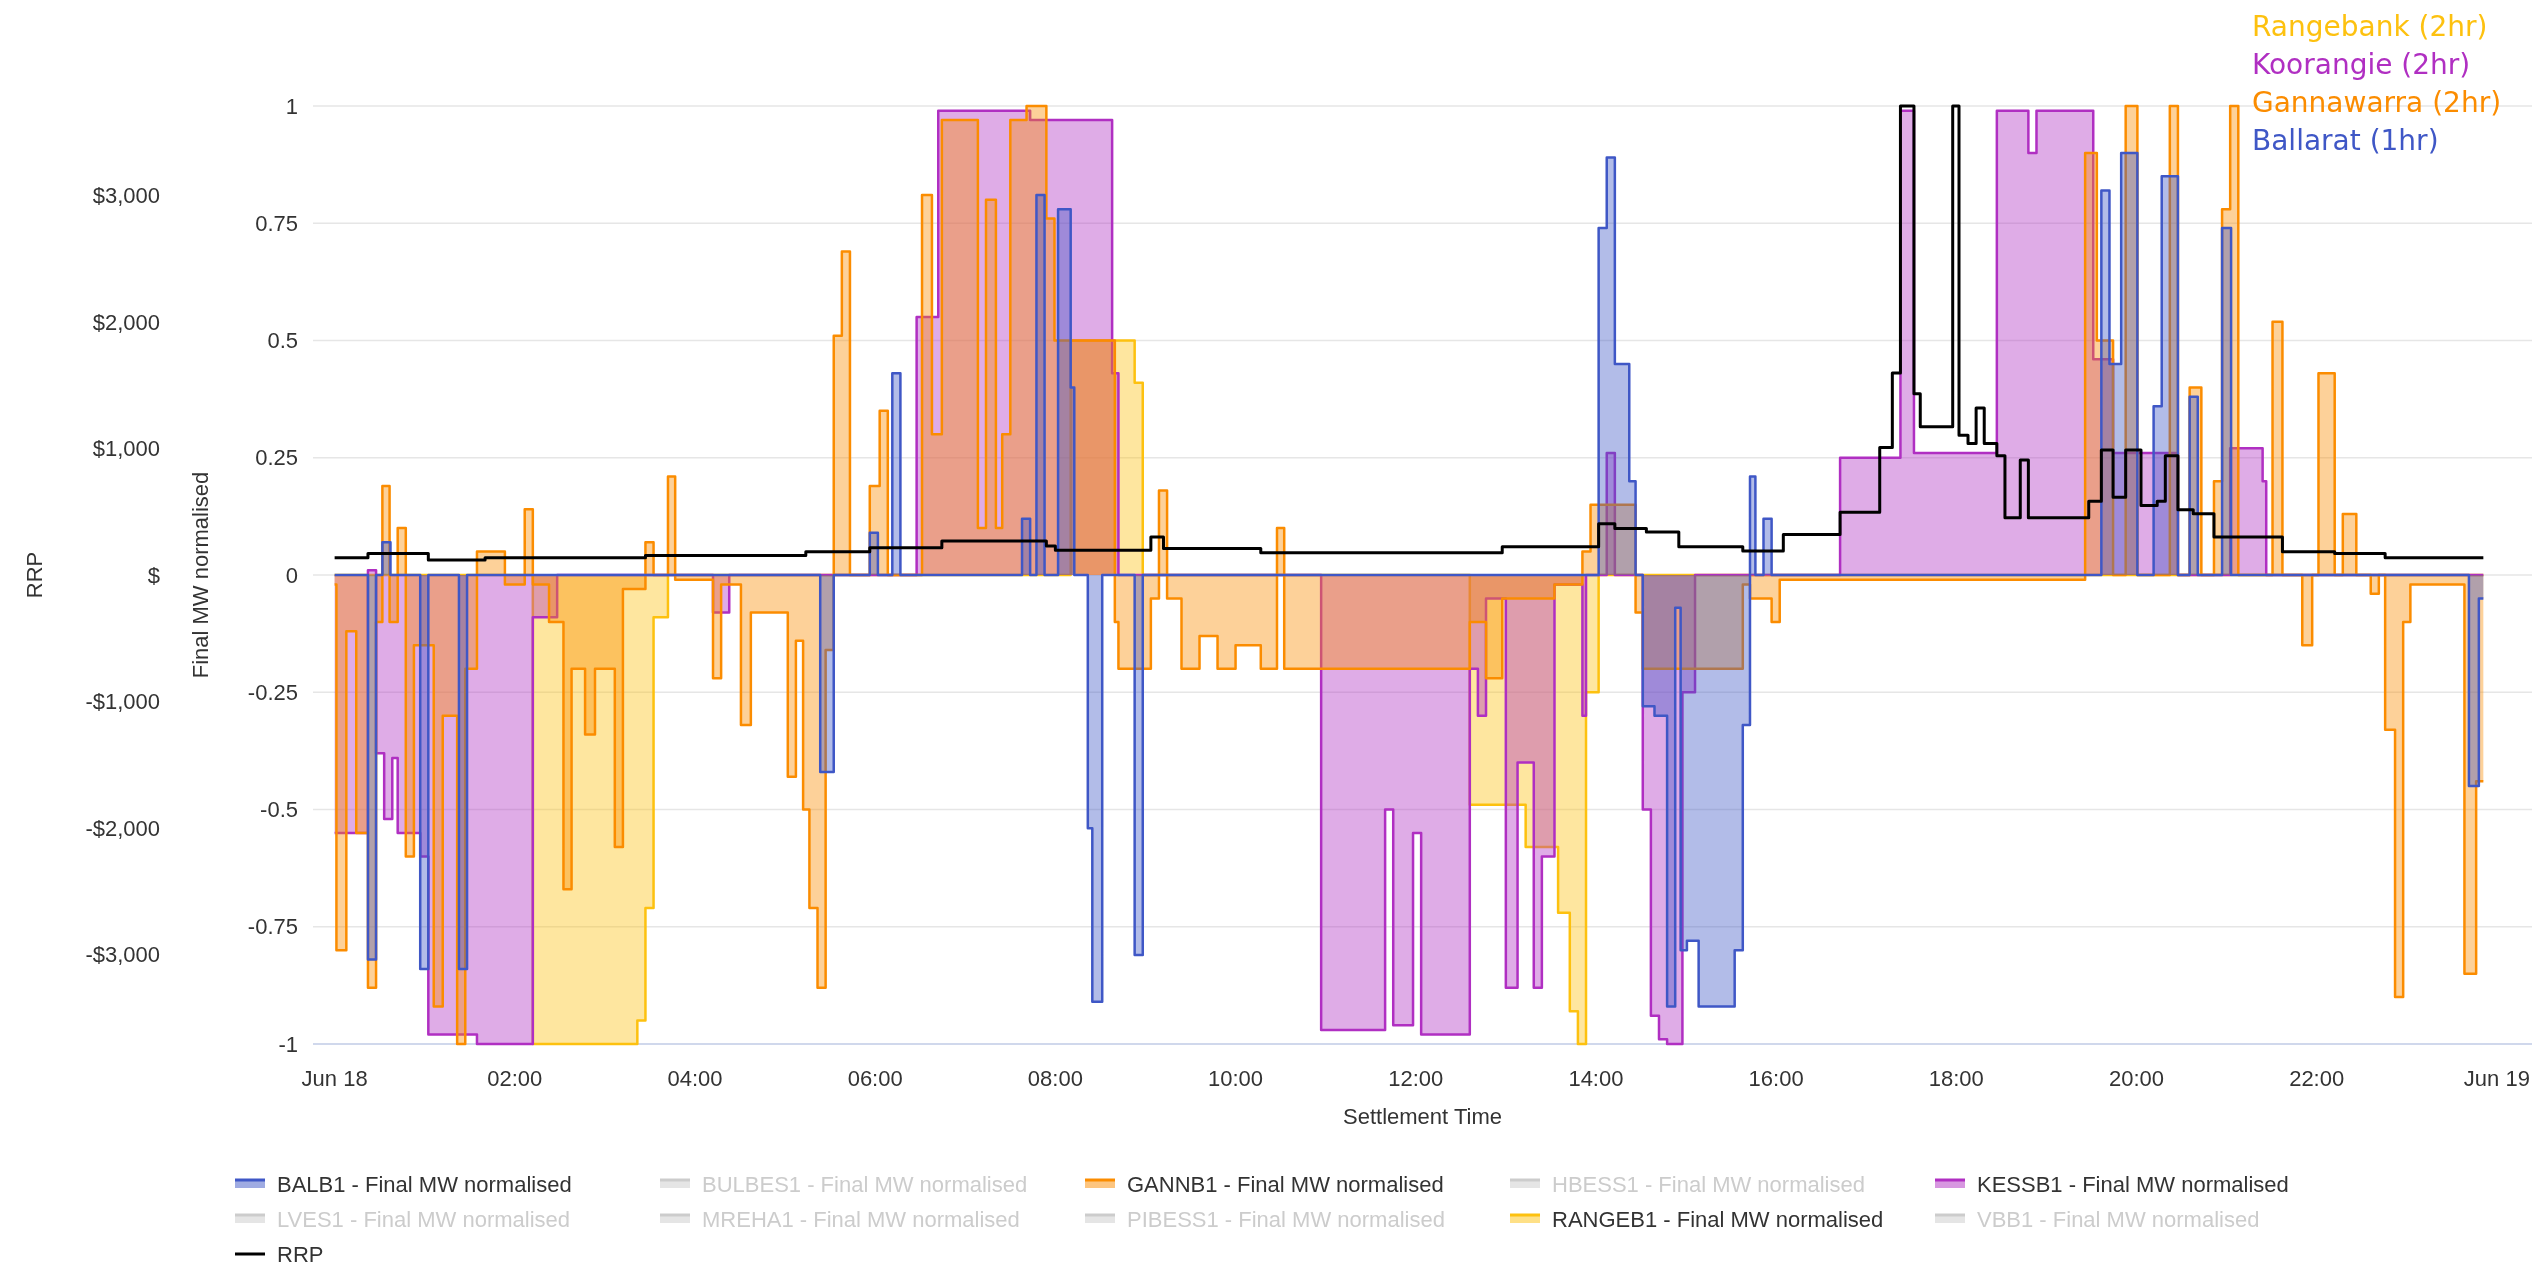 The height and width of the screenshot is (1269, 2544). What do you see at coordinates (34, 575) in the screenshot?
I see `y2-axis-title: RRP` at bounding box center [34, 575].